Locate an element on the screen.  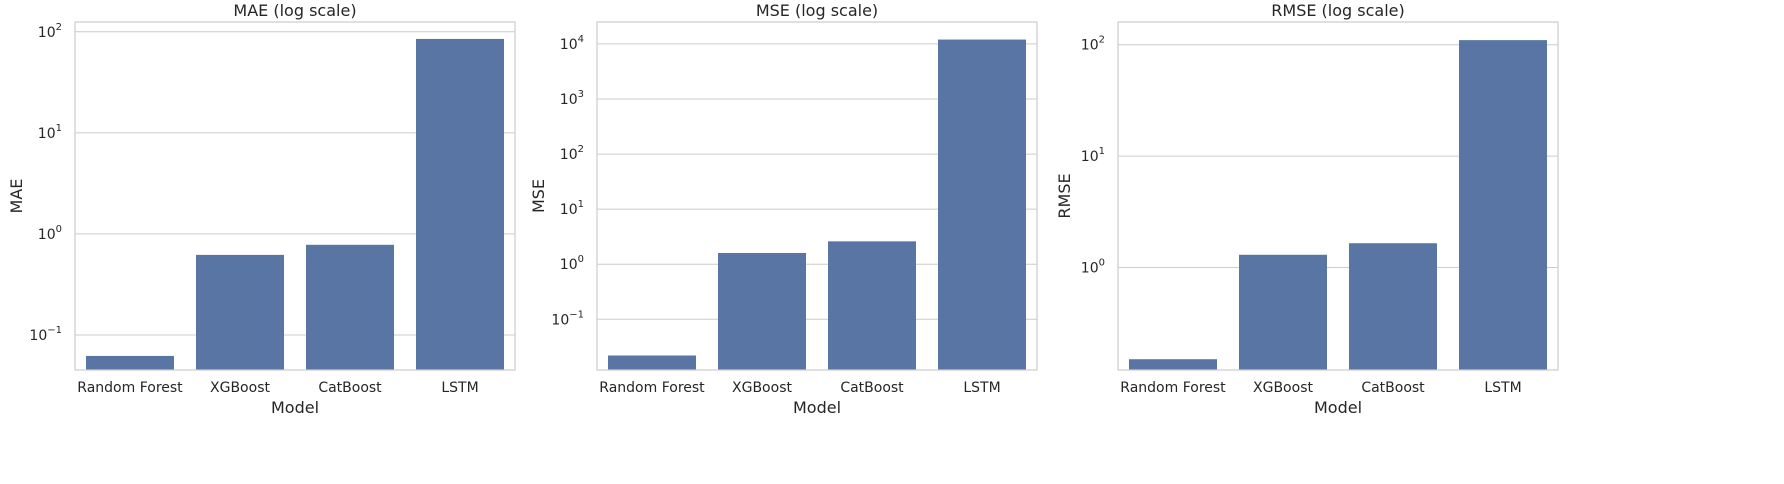
mae-xtick-label-xgboost: XGBoost is located at coordinates (240, 388).